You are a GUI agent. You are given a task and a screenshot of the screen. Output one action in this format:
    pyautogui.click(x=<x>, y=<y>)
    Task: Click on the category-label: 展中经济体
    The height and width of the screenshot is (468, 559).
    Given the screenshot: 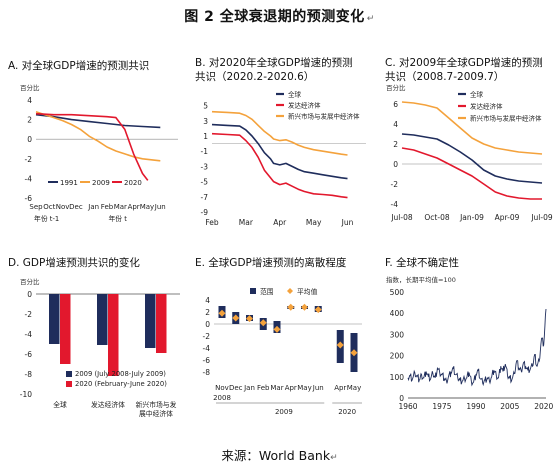 What is the action you would take?
    pyautogui.click(x=156, y=413)
    